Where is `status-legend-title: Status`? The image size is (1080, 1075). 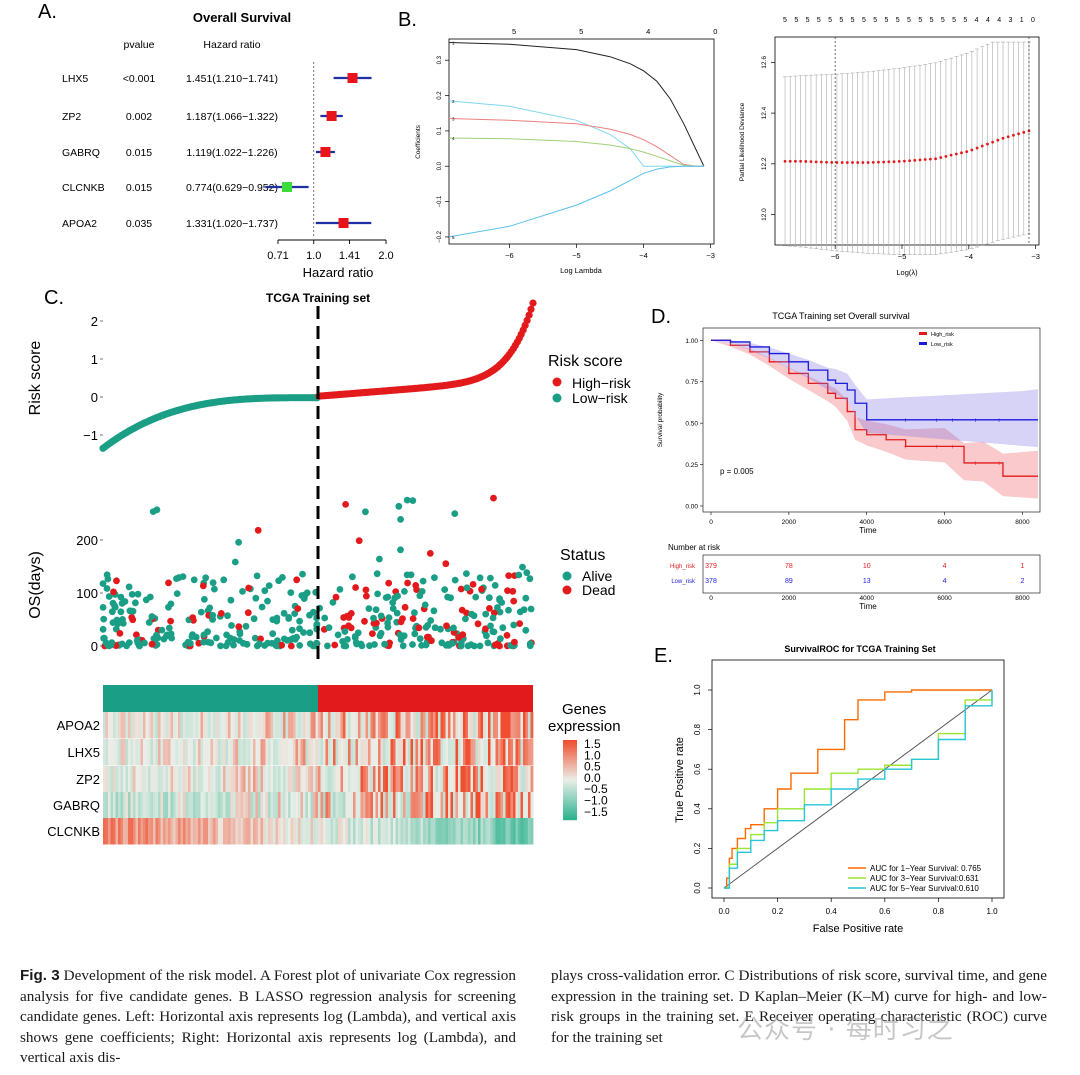
status-legend-title: Status is located at coordinates (582, 555).